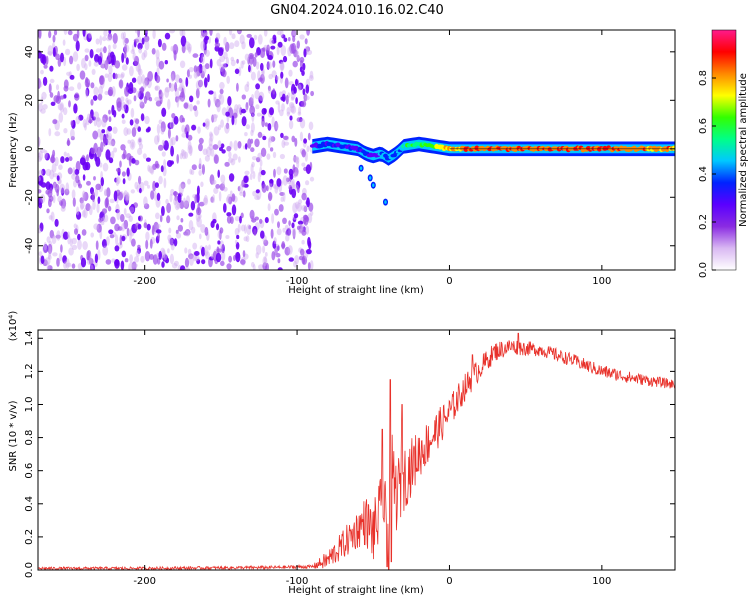 The image size is (750, 600). What do you see at coordinates (449, 281) in the screenshot?
I see `x-tick-label: 0` at bounding box center [449, 281].